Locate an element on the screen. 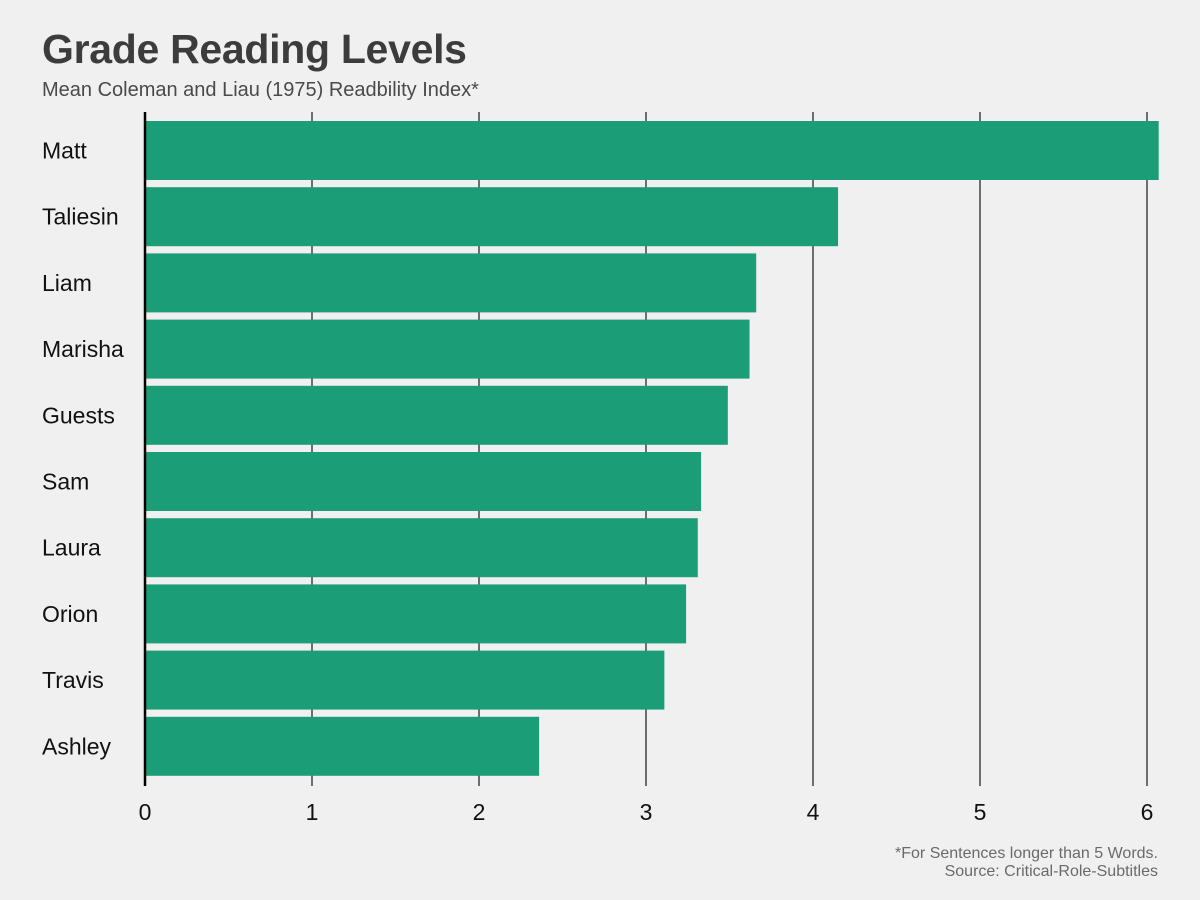 This screenshot has height=900, width=1200. x-tick-label-6: 6 is located at coordinates (1147, 812).